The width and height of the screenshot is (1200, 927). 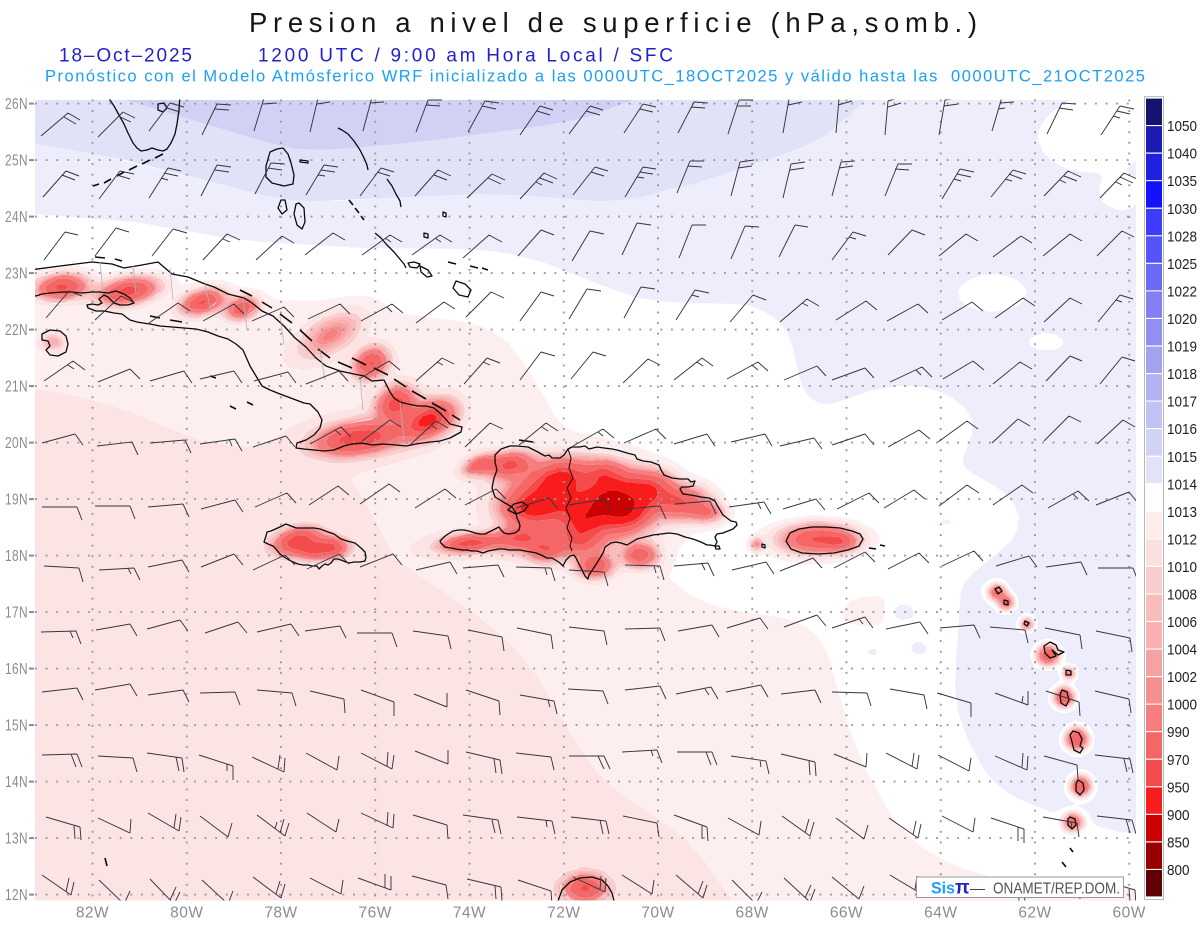 What do you see at coordinates (16, 217) in the screenshot?
I see `svg-text: 24N` at bounding box center [16, 217].